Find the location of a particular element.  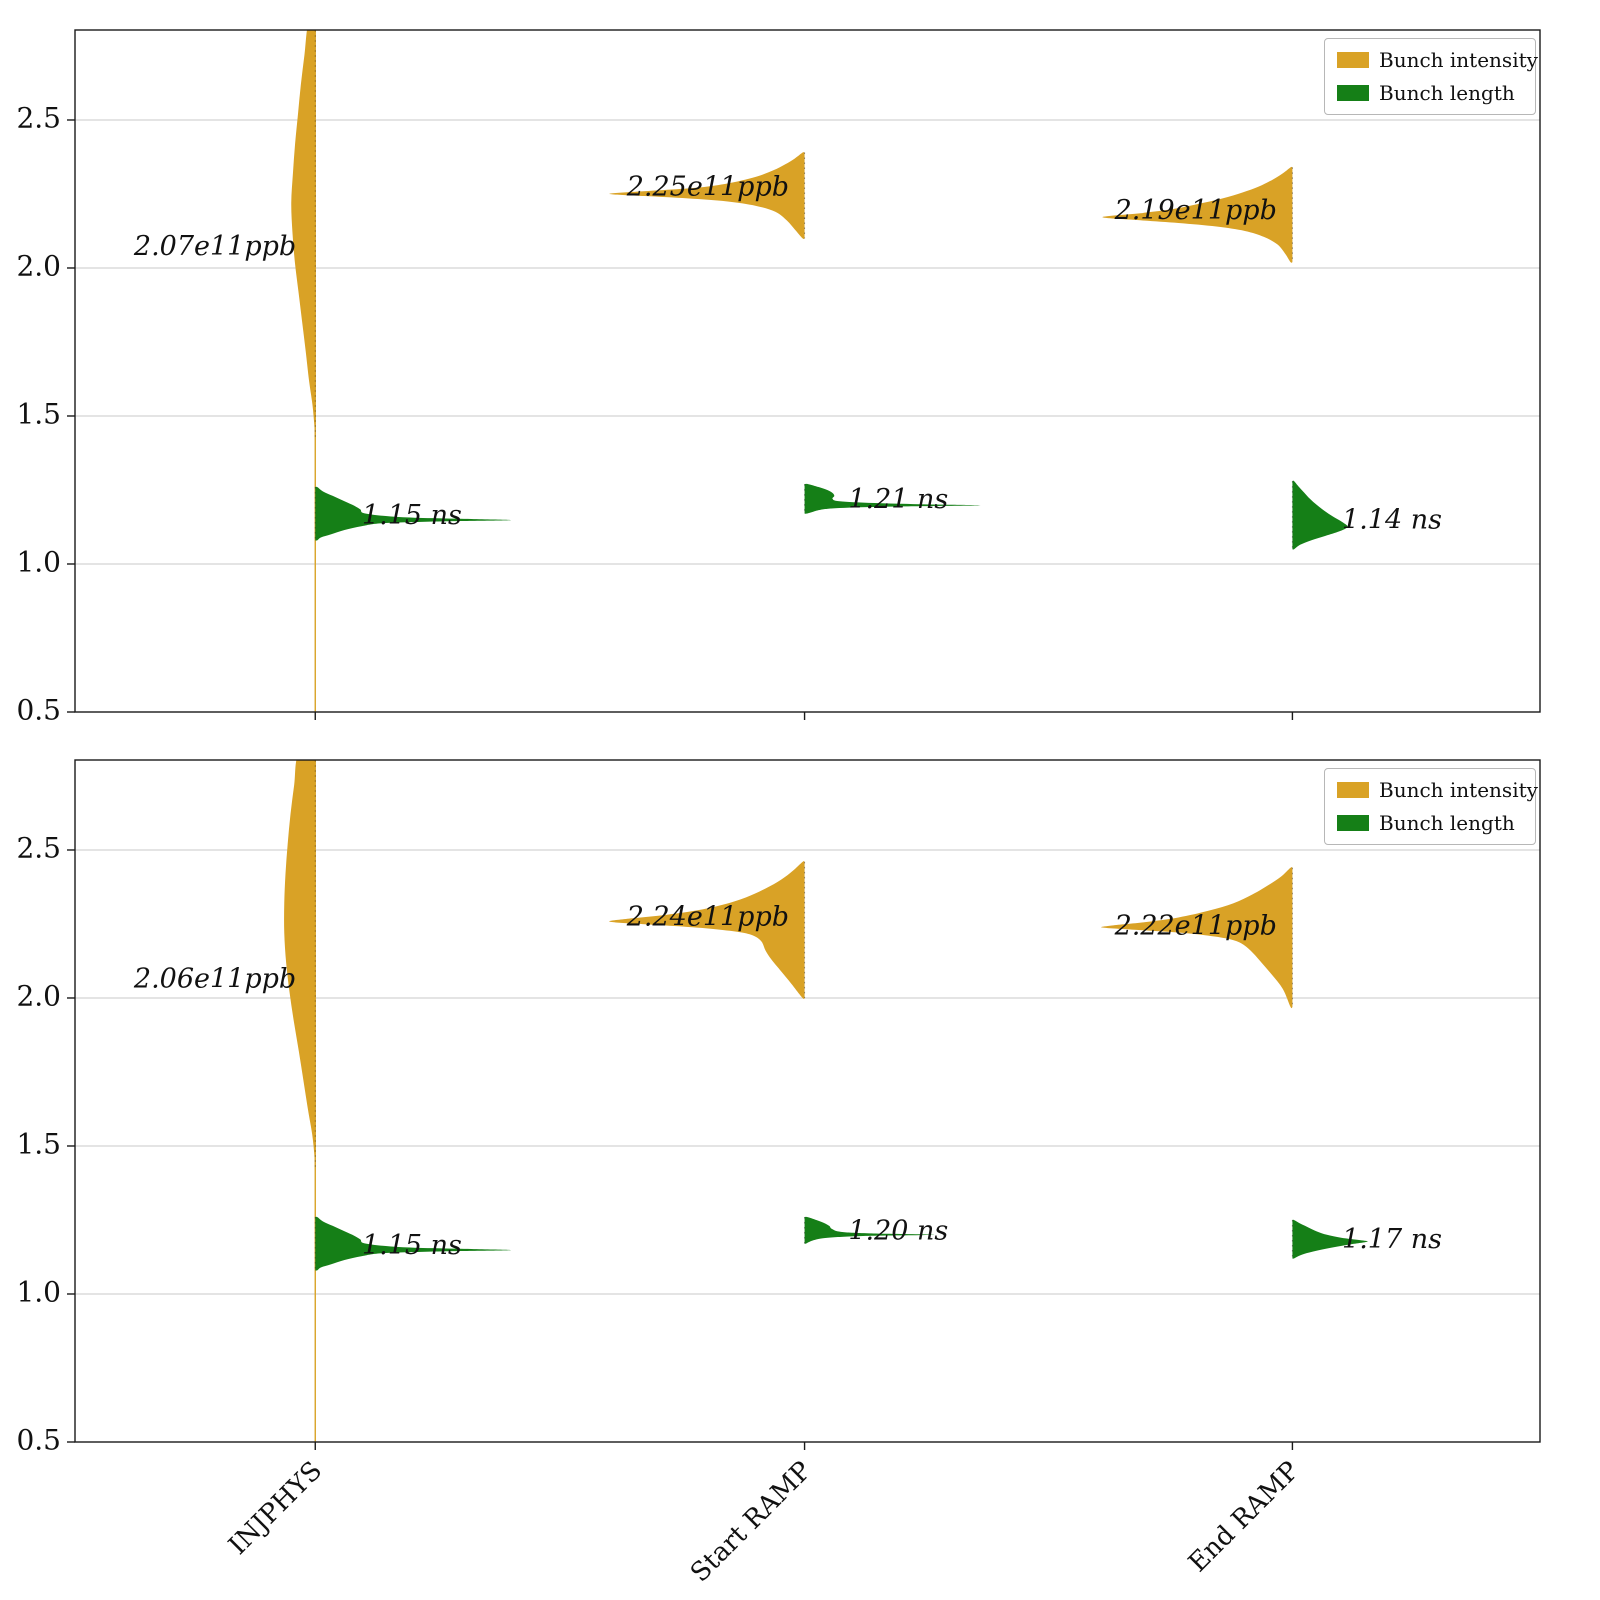

annotation: 2.06e11ppb is located at coordinates (214, 979).